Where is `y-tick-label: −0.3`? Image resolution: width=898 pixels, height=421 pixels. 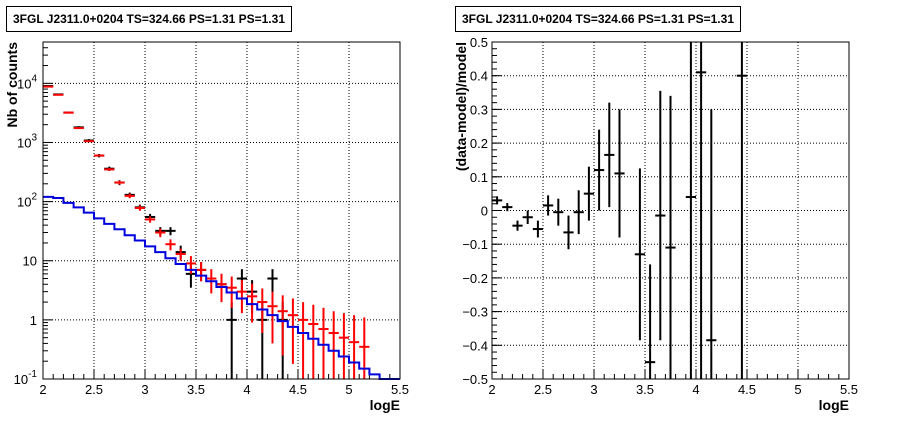
y-tick-label: −0.3 is located at coordinates (475, 312).